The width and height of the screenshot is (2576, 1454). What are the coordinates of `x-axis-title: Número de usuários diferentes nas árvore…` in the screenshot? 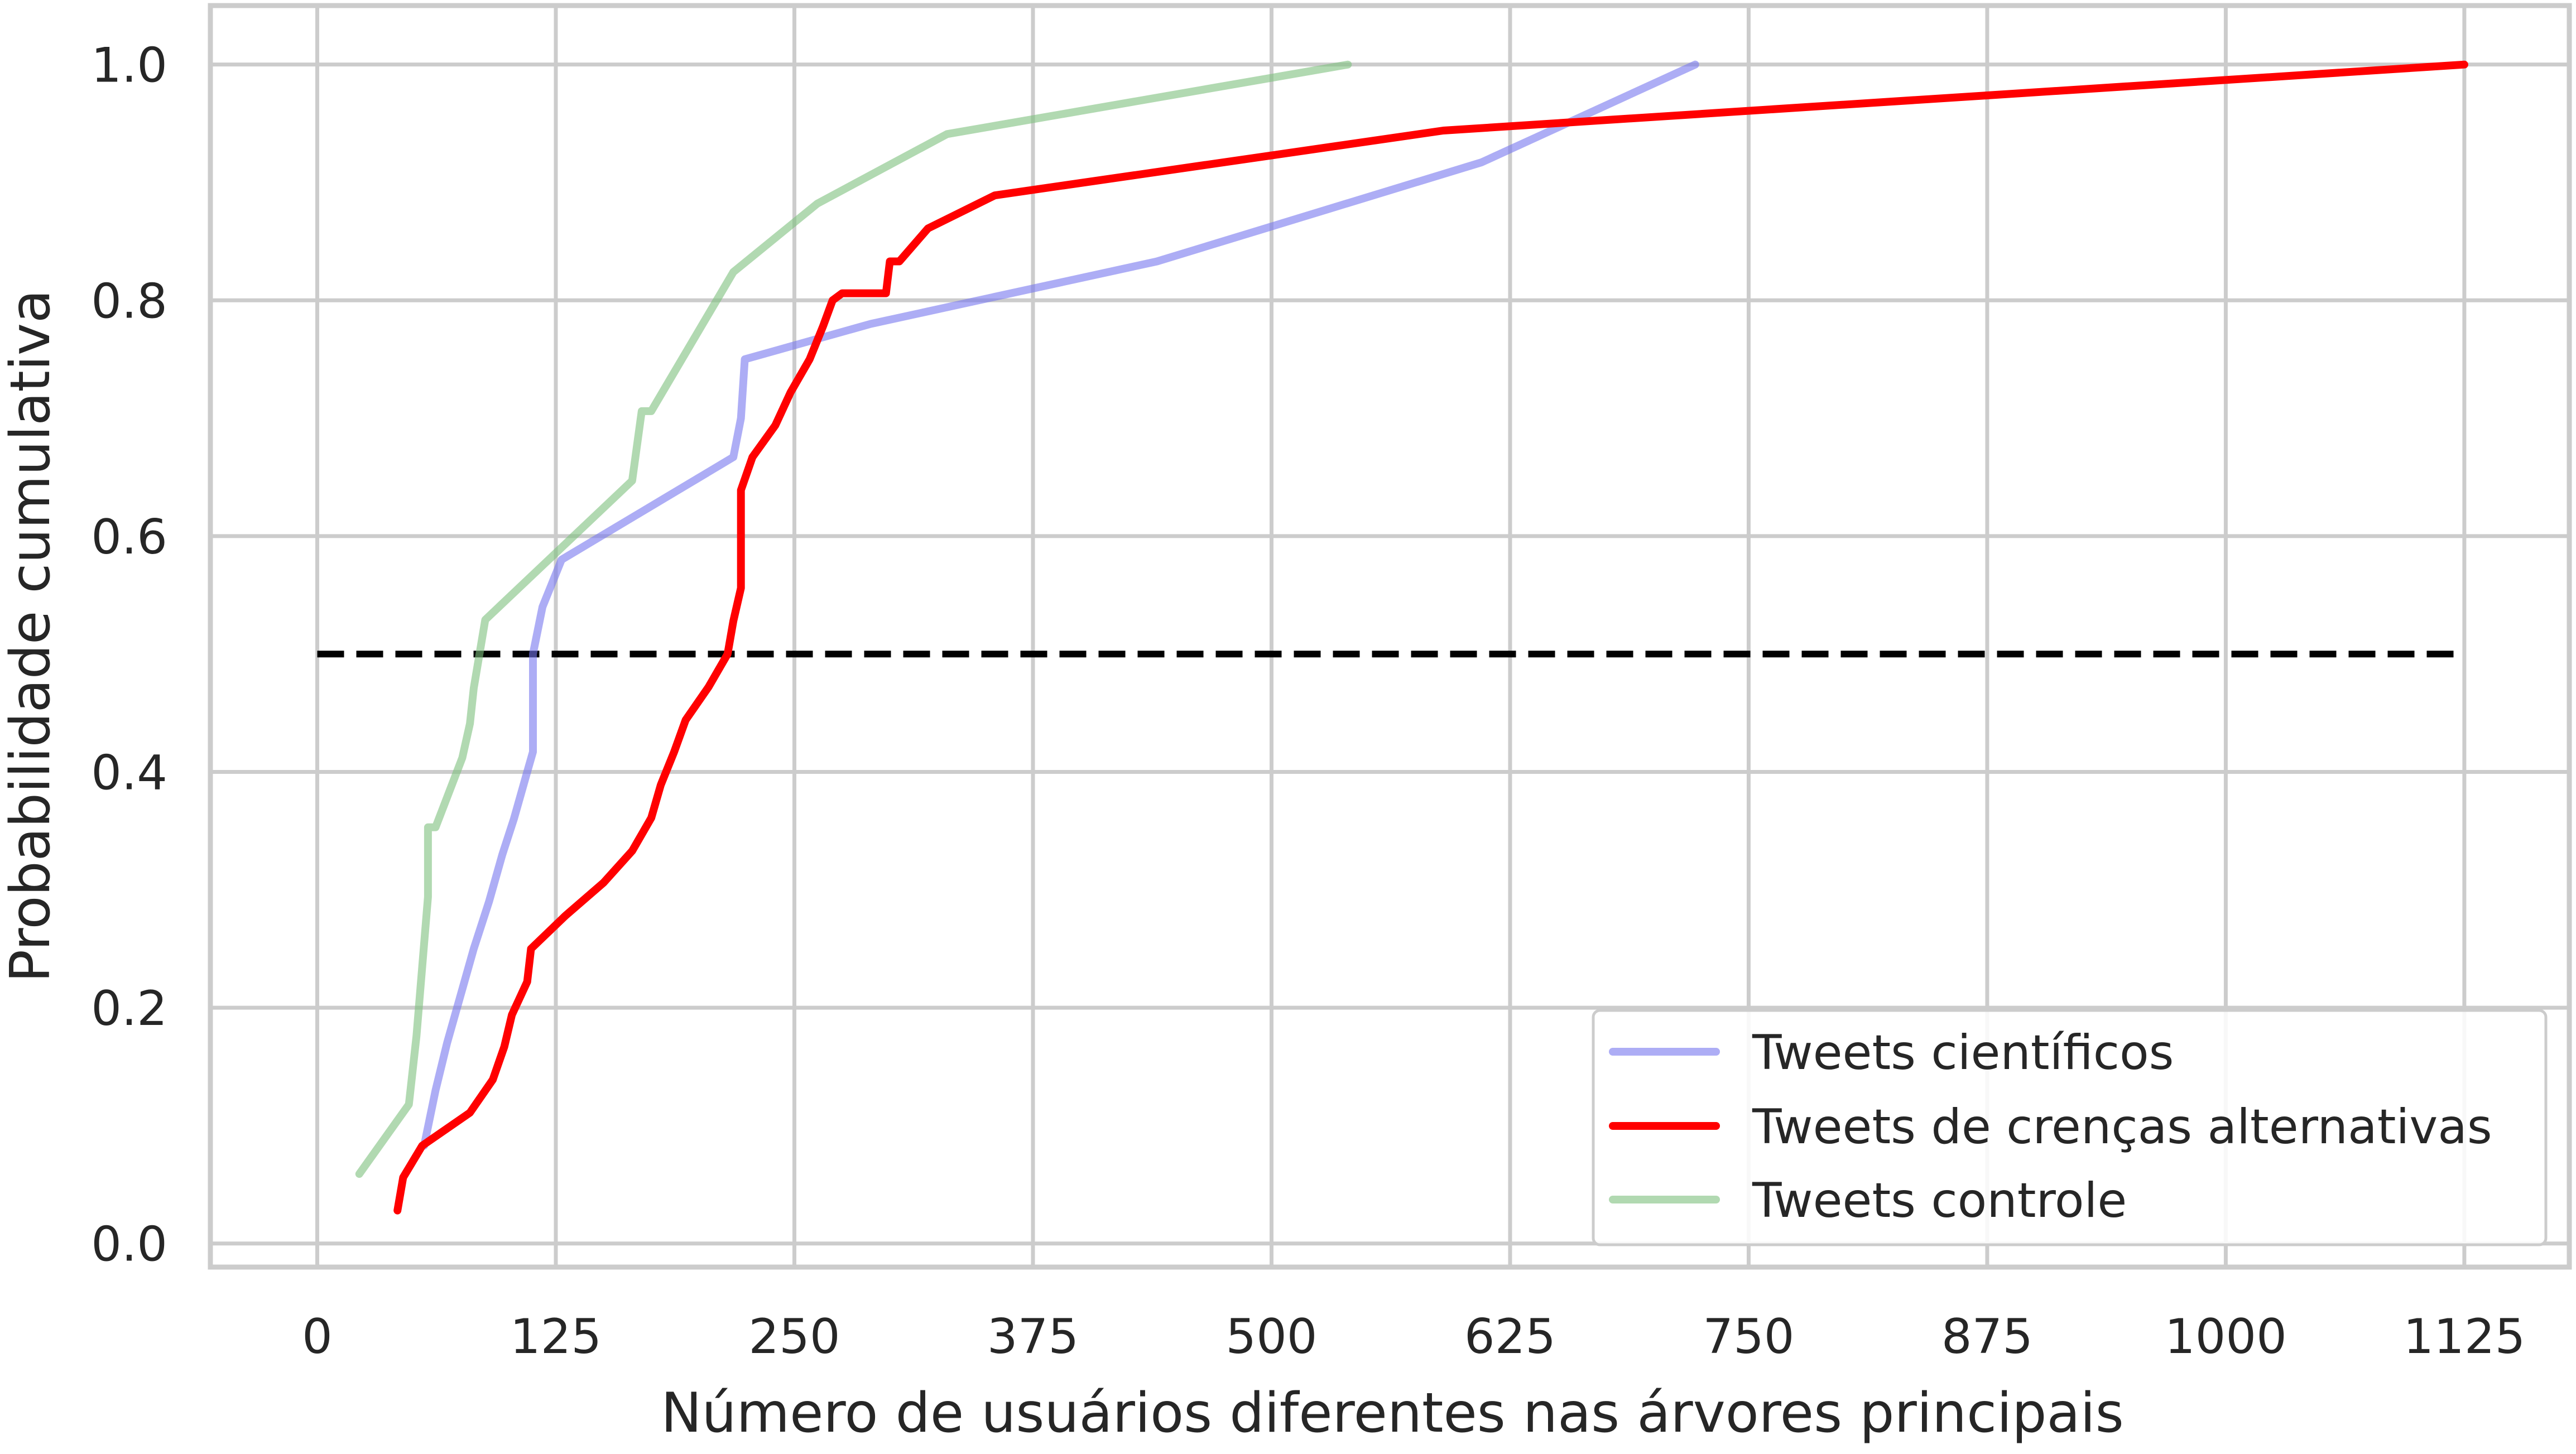 It's located at (1392, 1413).